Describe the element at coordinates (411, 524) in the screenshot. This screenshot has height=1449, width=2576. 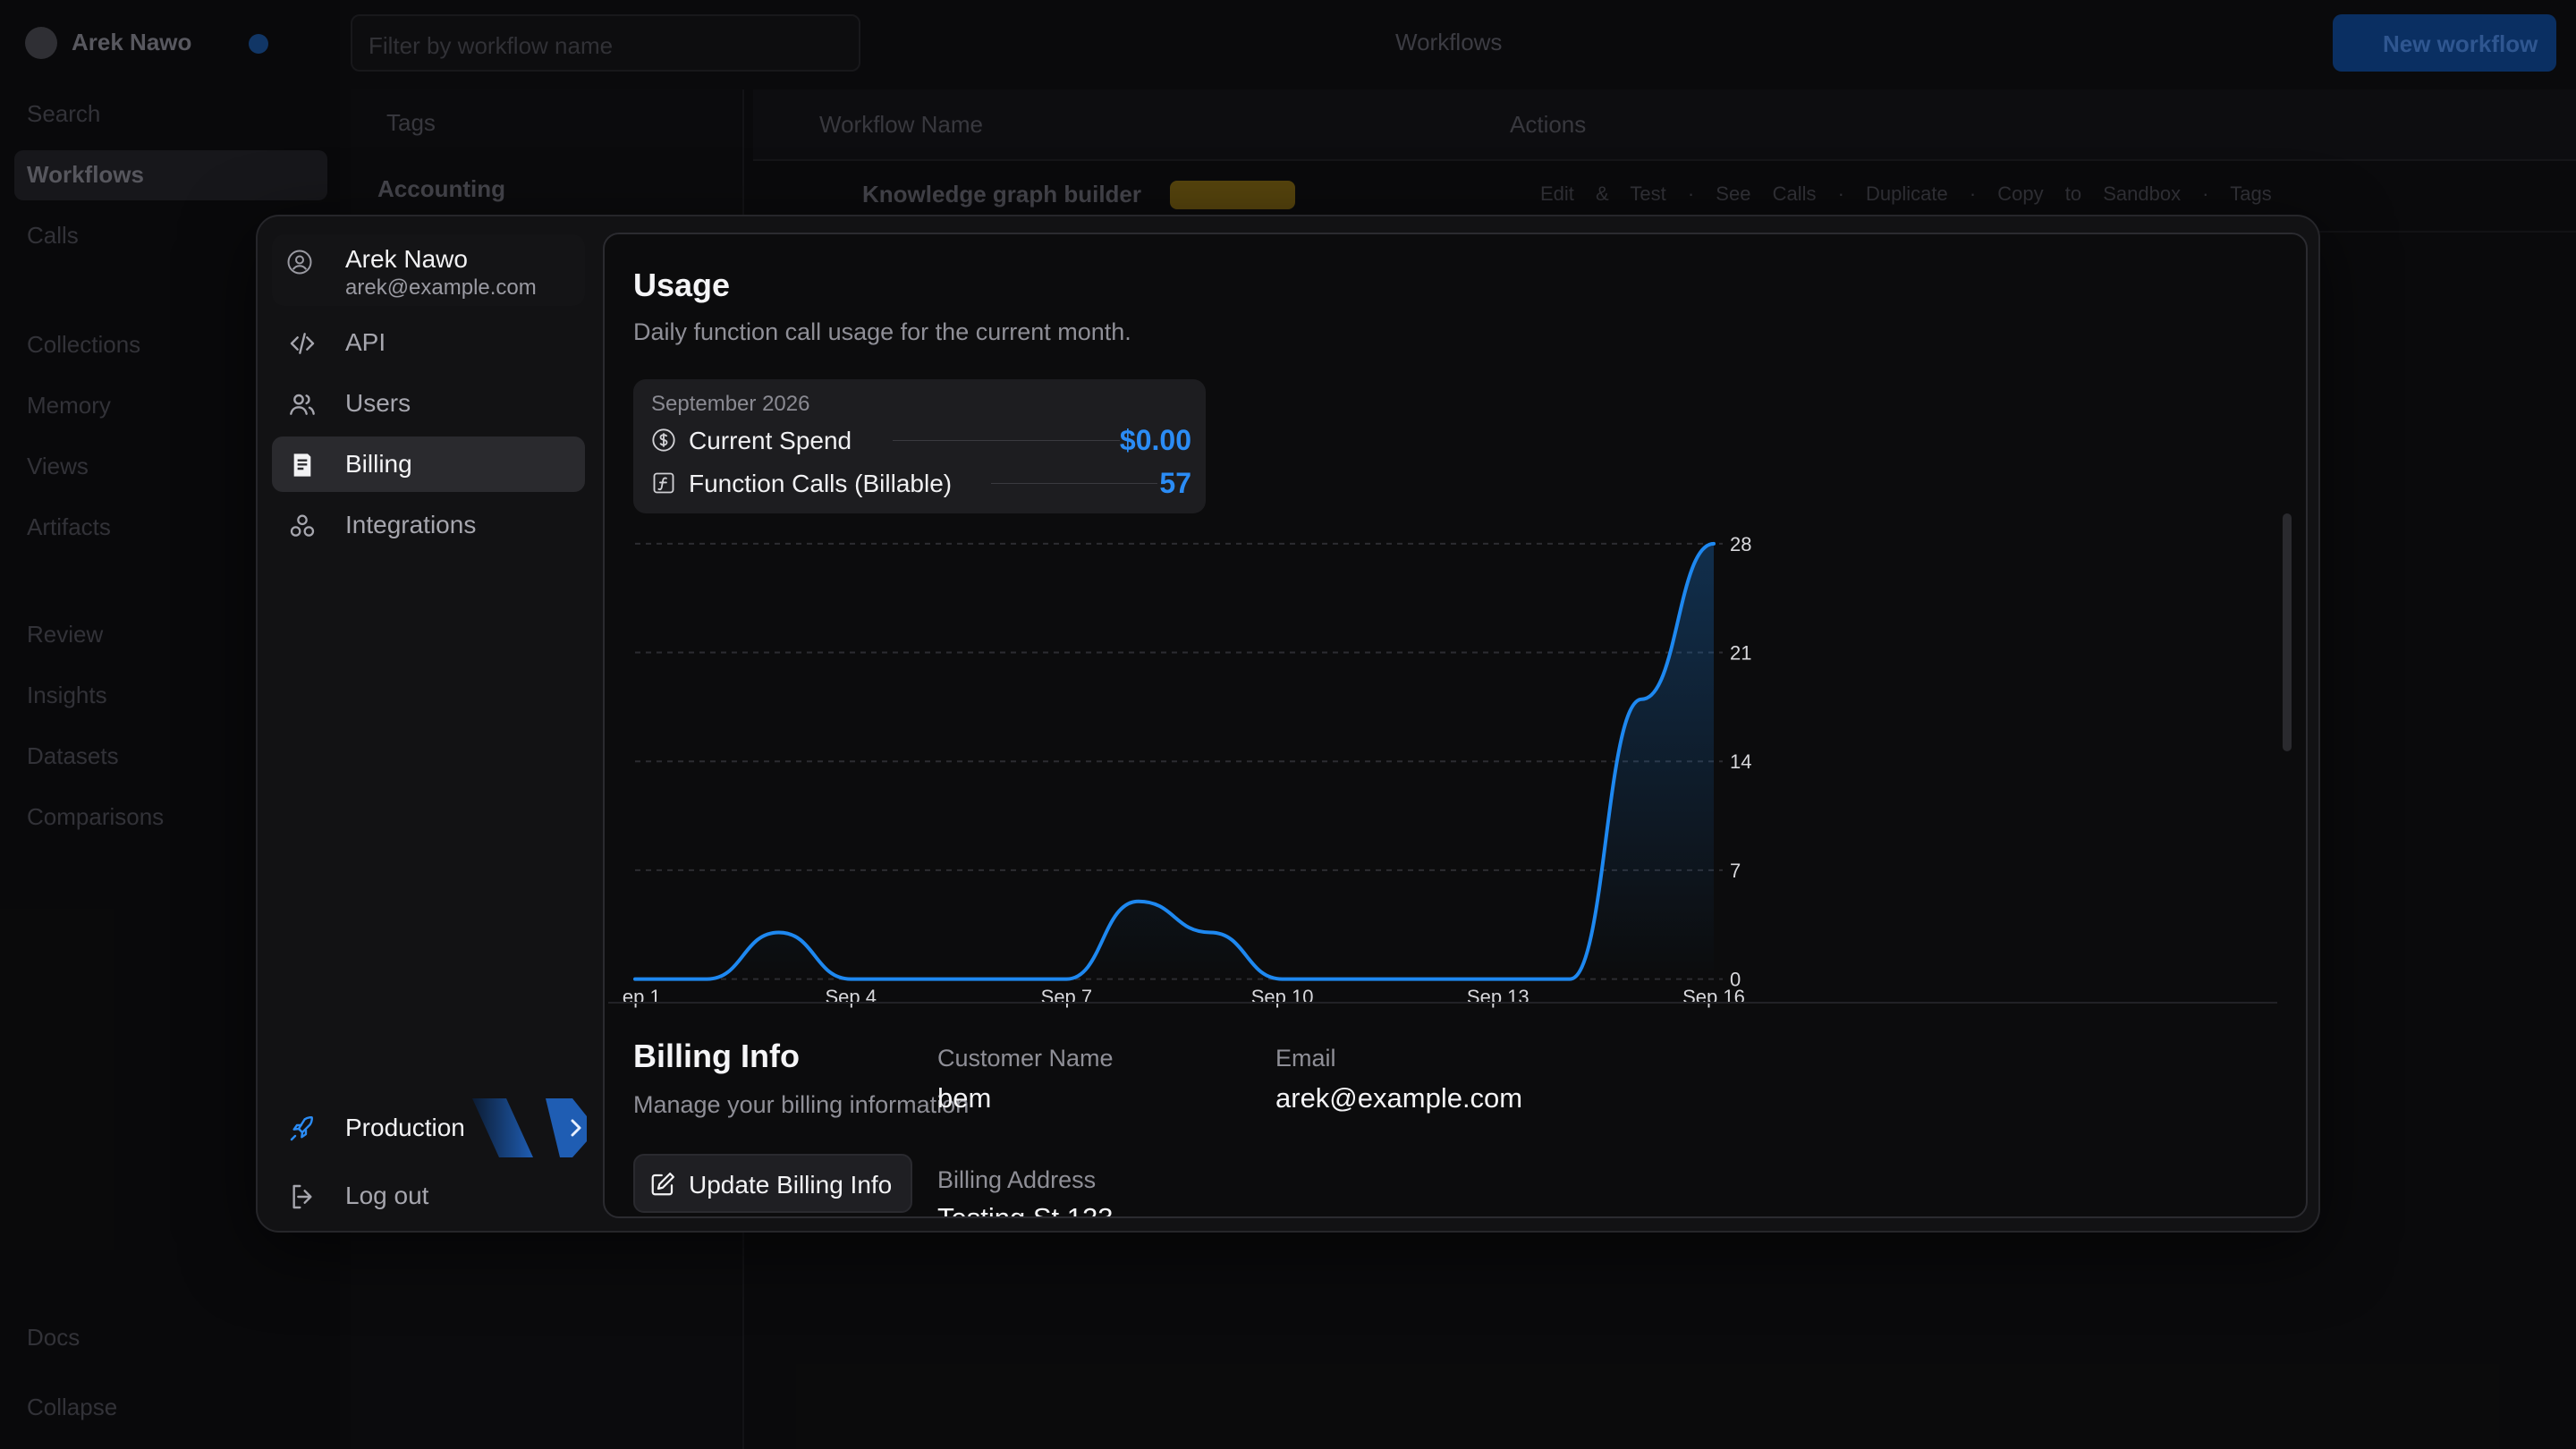
I see `menu-item-label: Integrations` at that location.